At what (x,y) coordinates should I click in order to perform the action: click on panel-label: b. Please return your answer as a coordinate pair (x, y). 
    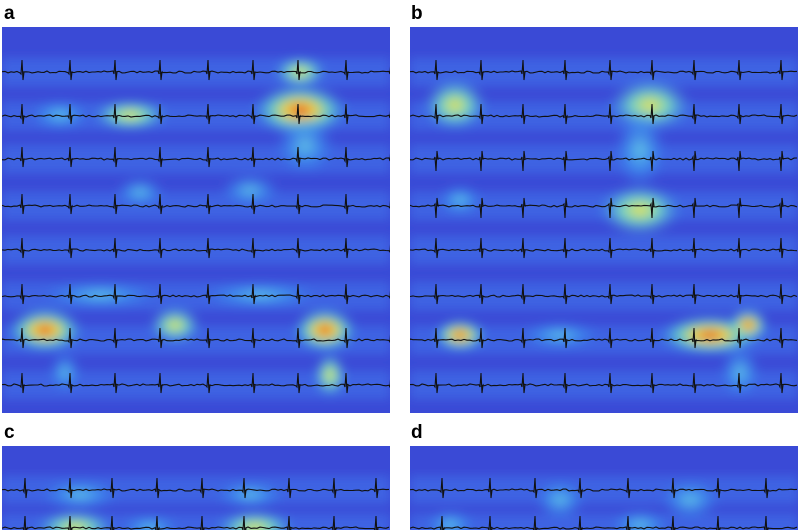
    Looking at the image, I should click on (417, 13).